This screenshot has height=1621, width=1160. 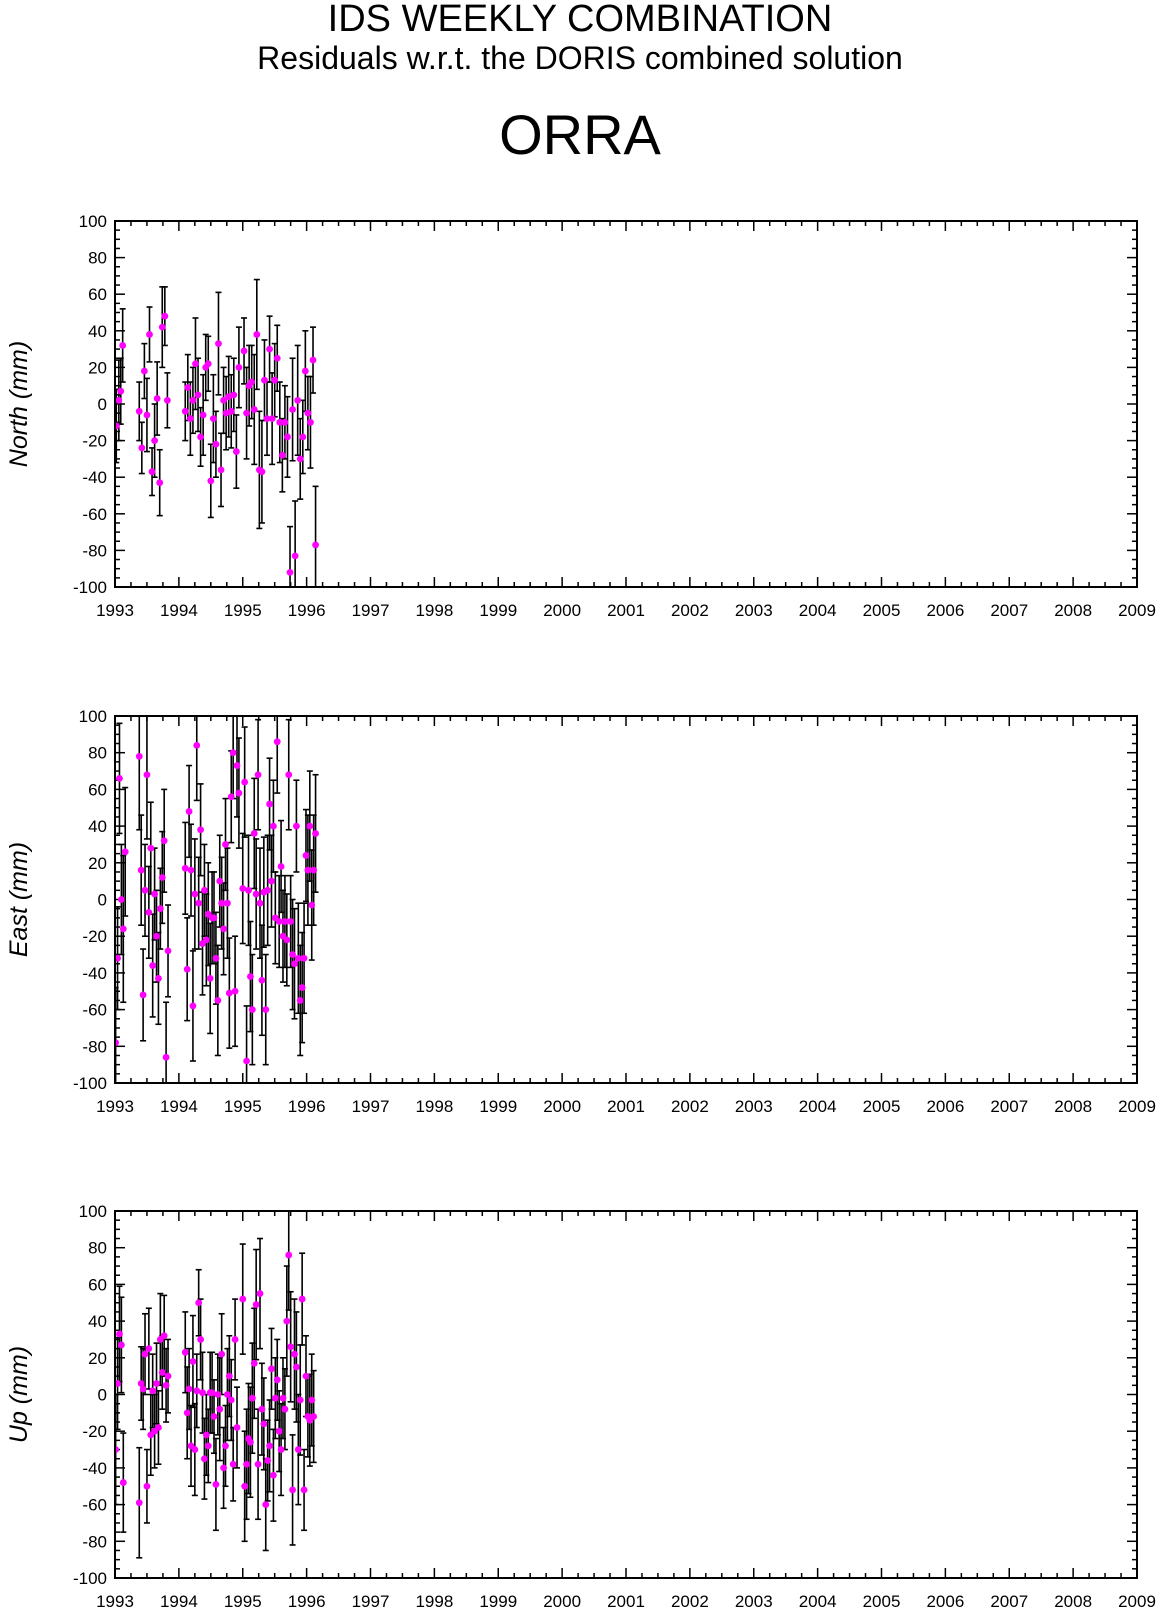 I want to click on y-tick-label: 0, so click(x=102, y=900).